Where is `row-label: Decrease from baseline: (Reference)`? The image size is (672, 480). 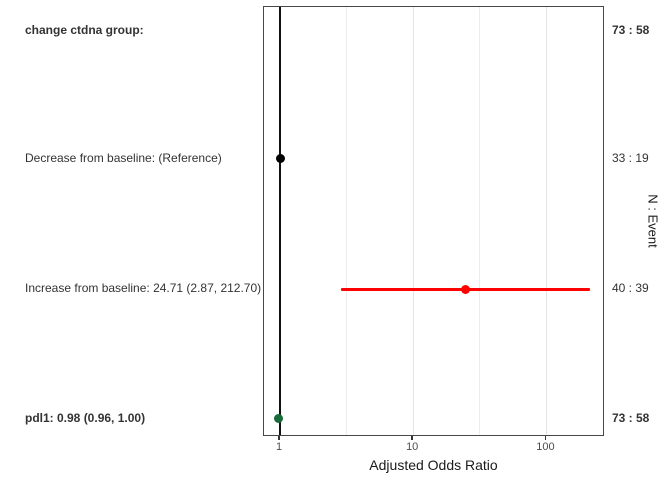
row-label: Decrease from baseline: (Reference) is located at coordinates (123, 157).